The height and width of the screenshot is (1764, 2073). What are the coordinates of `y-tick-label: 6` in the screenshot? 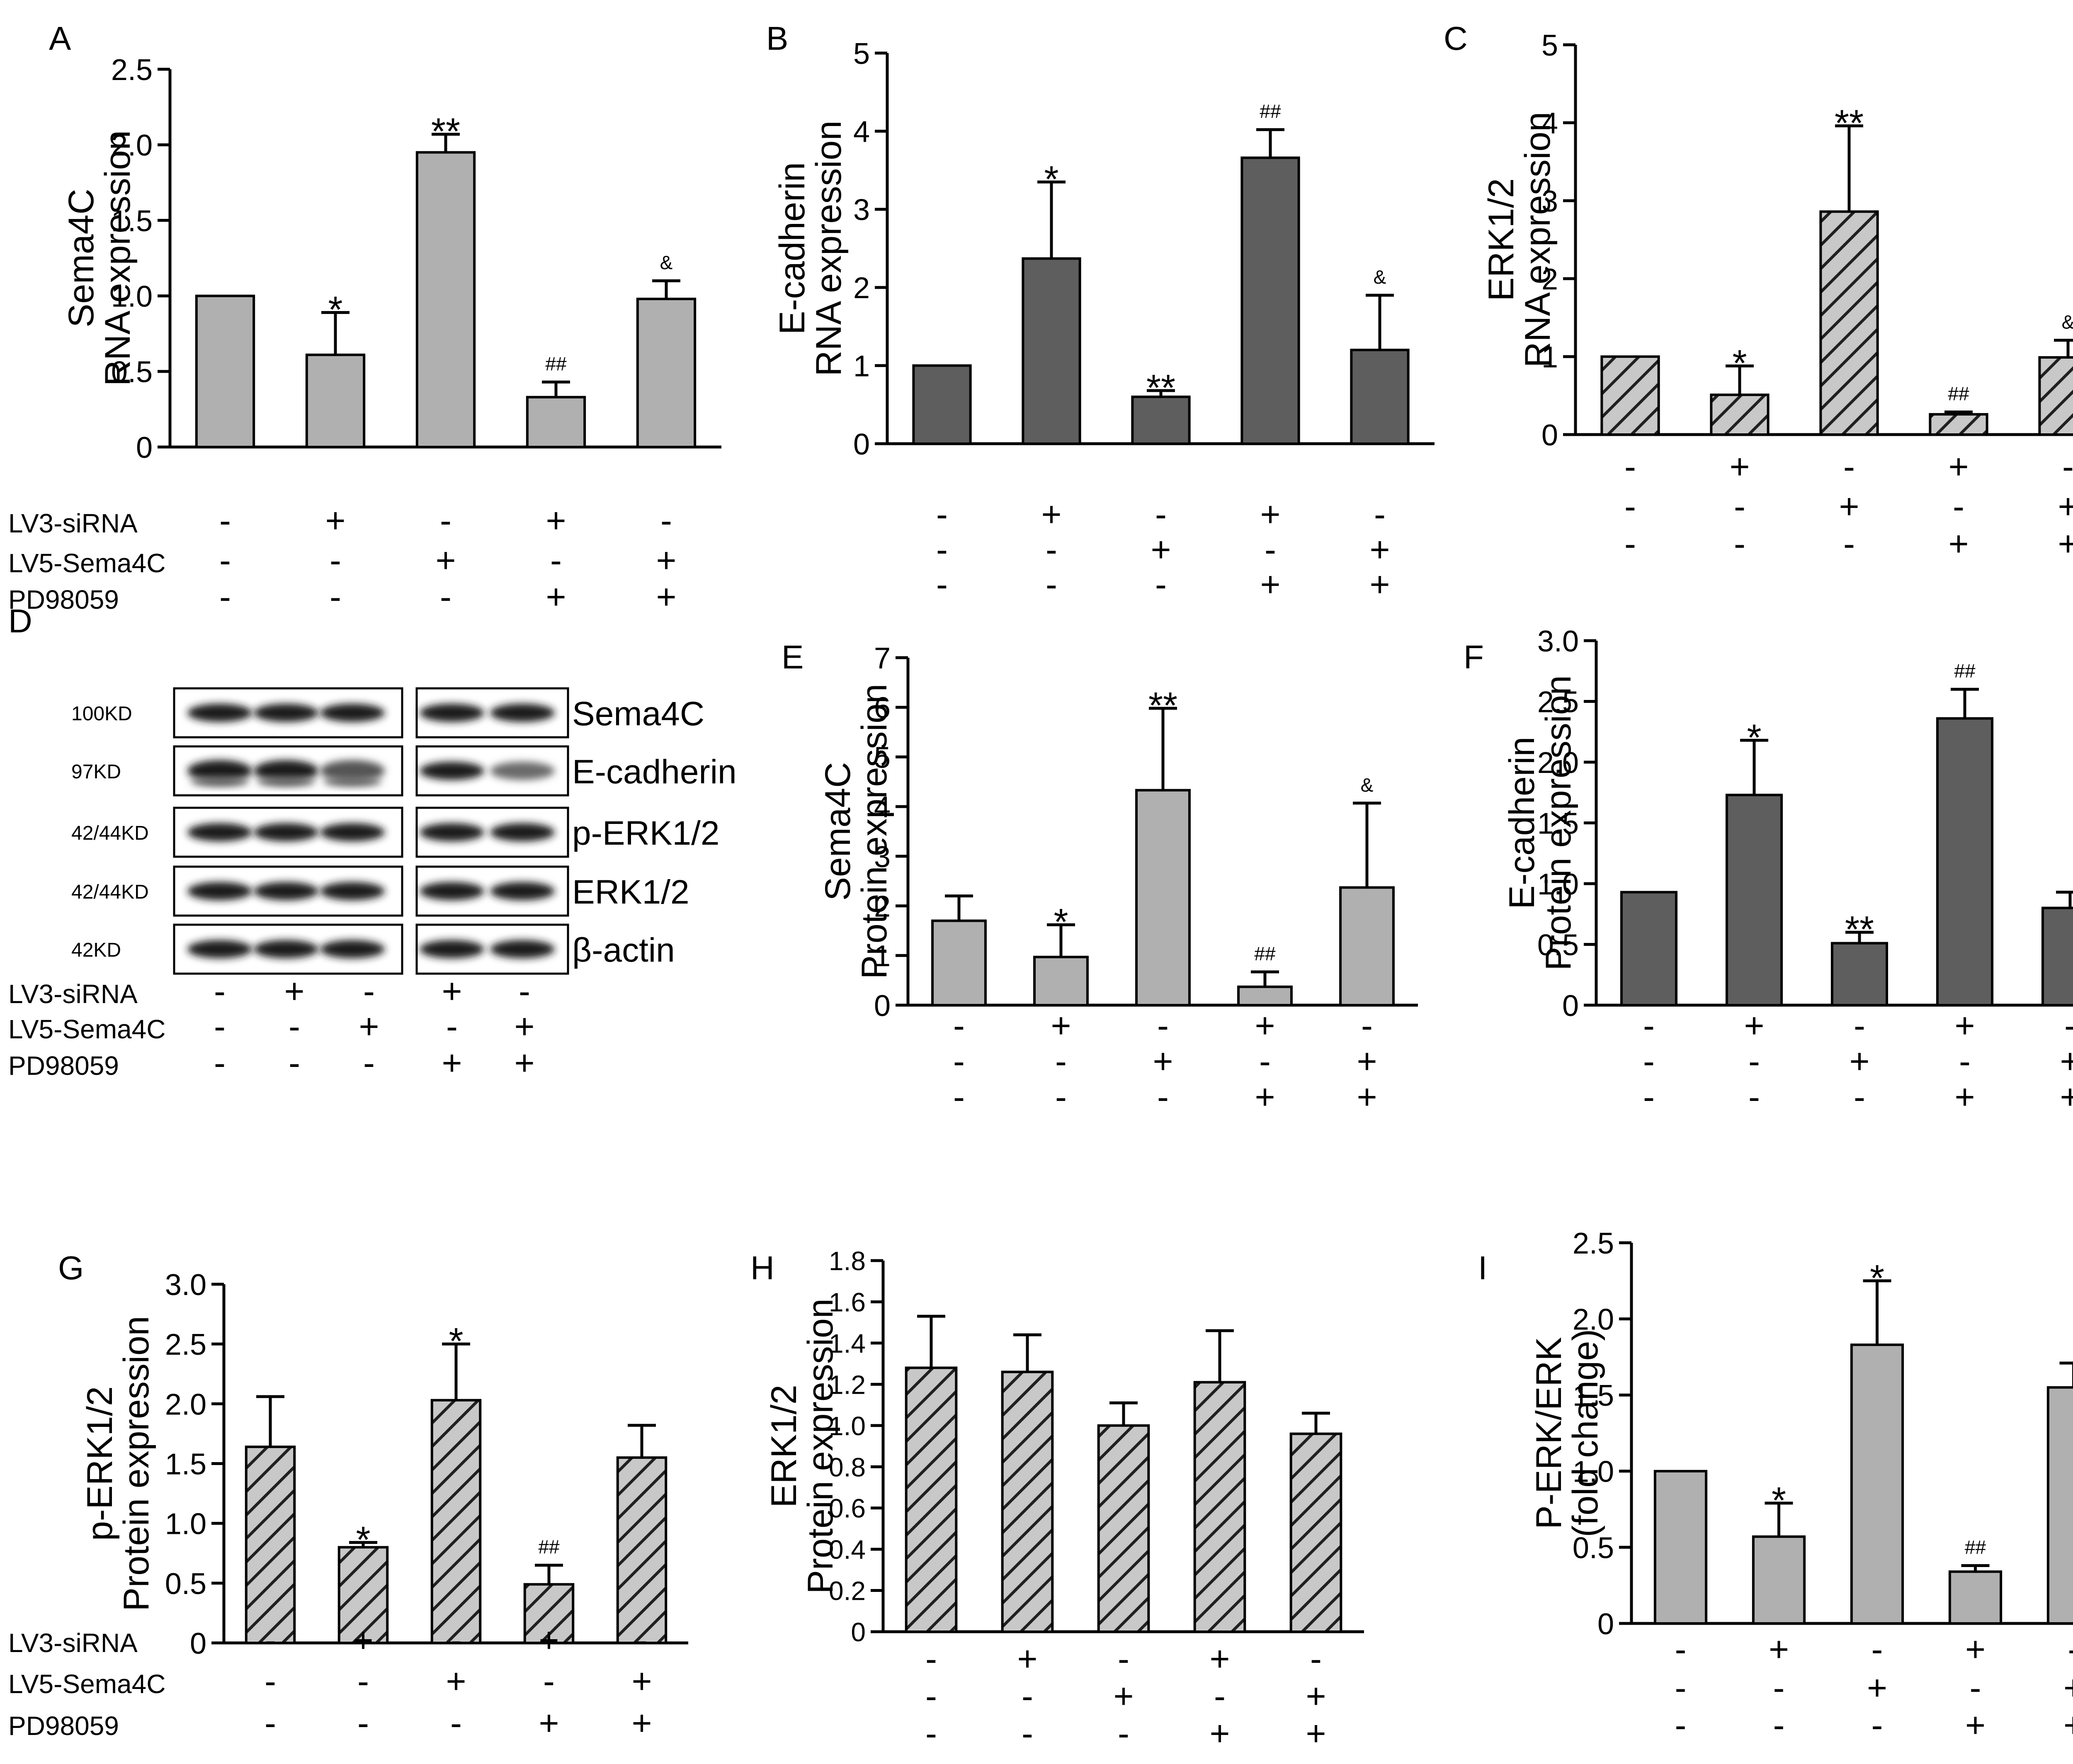 It's located at (882, 708).